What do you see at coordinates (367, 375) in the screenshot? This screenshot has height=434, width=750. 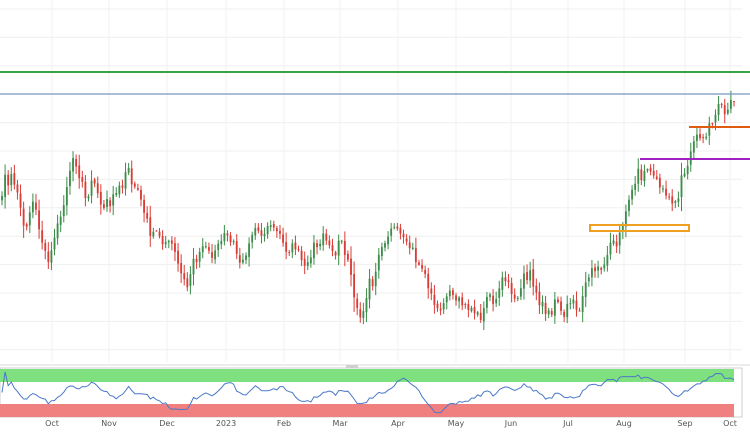 I see `indicator-overbought-band` at bounding box center [367, 375].